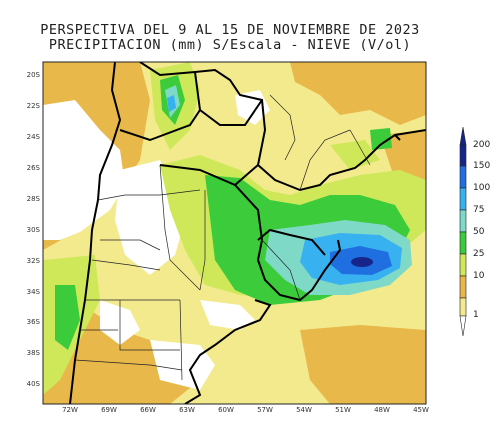  I want to click on y-tick-label: 20S, so click(33, 75).